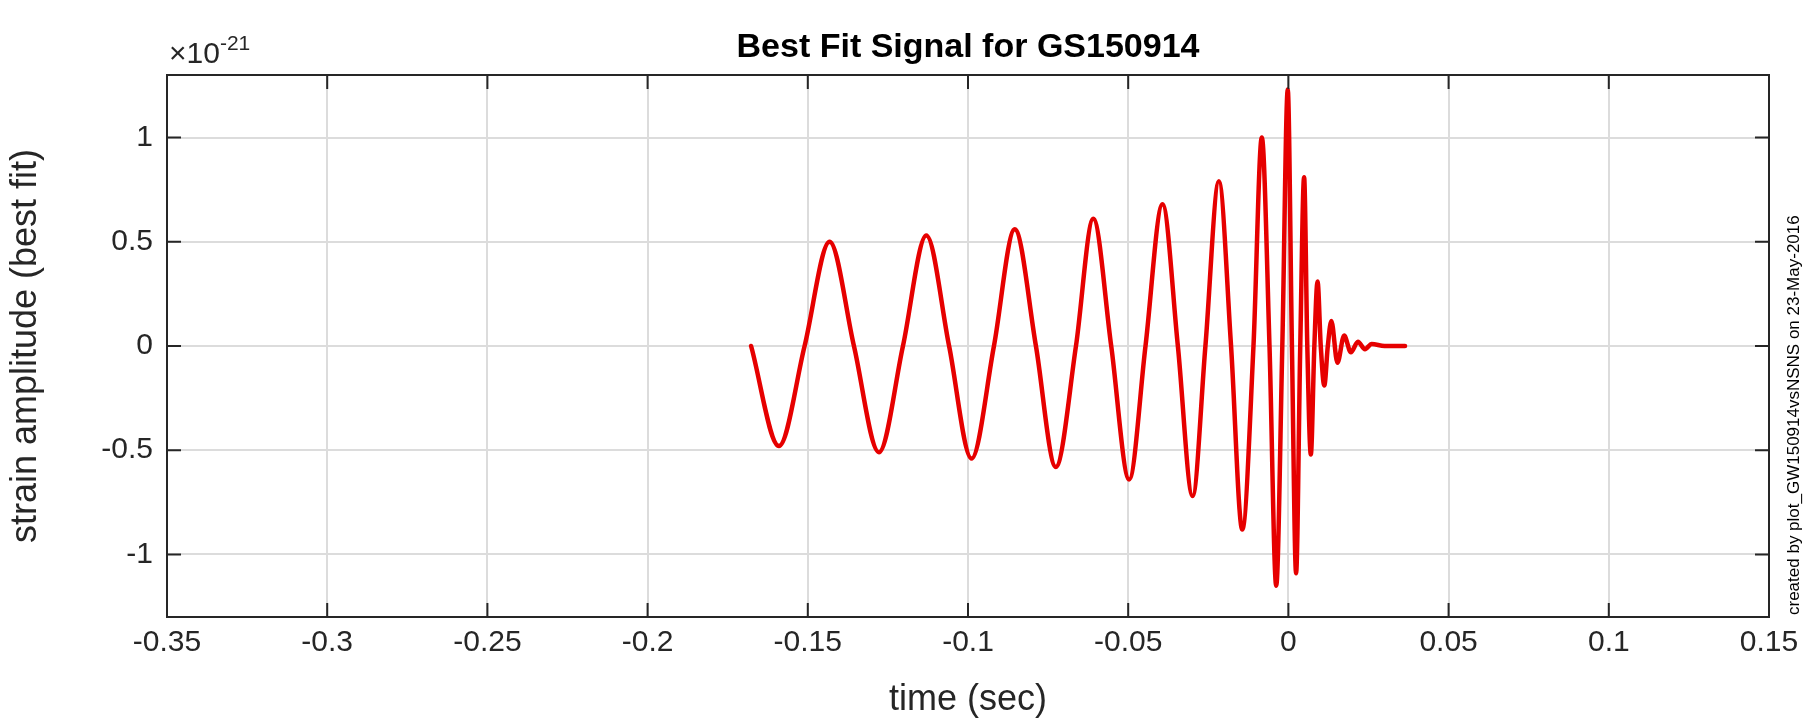 The height and width of the screenshot is (726, 1817). I want to click on y-tick-label: 0, so click(144, 344).